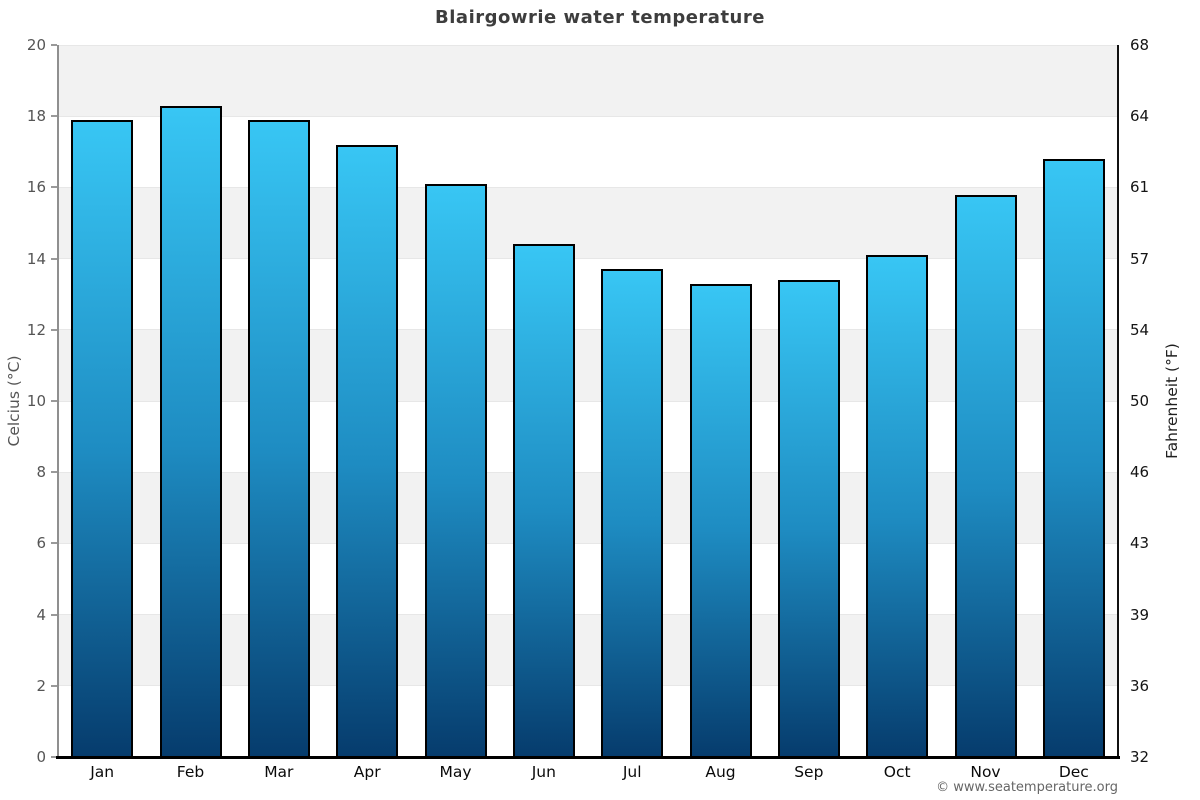 The width and height of the screenshot is (1200, 800). Describe the element at coordinates (190, 431) in the screenshot. I see `bar-feb` at that location.